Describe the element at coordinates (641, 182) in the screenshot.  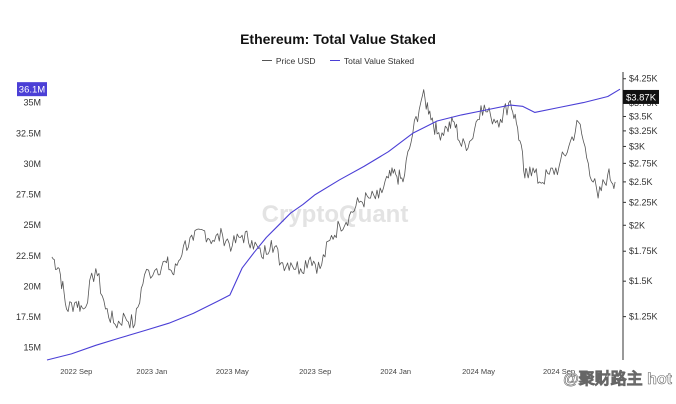
I see `right-tick-label: $2.5K` at that location.